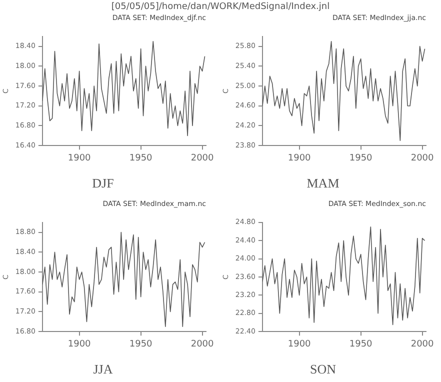 This screenshot has width=441, height=382. I want to click on text: JJA, so click(103, 369).